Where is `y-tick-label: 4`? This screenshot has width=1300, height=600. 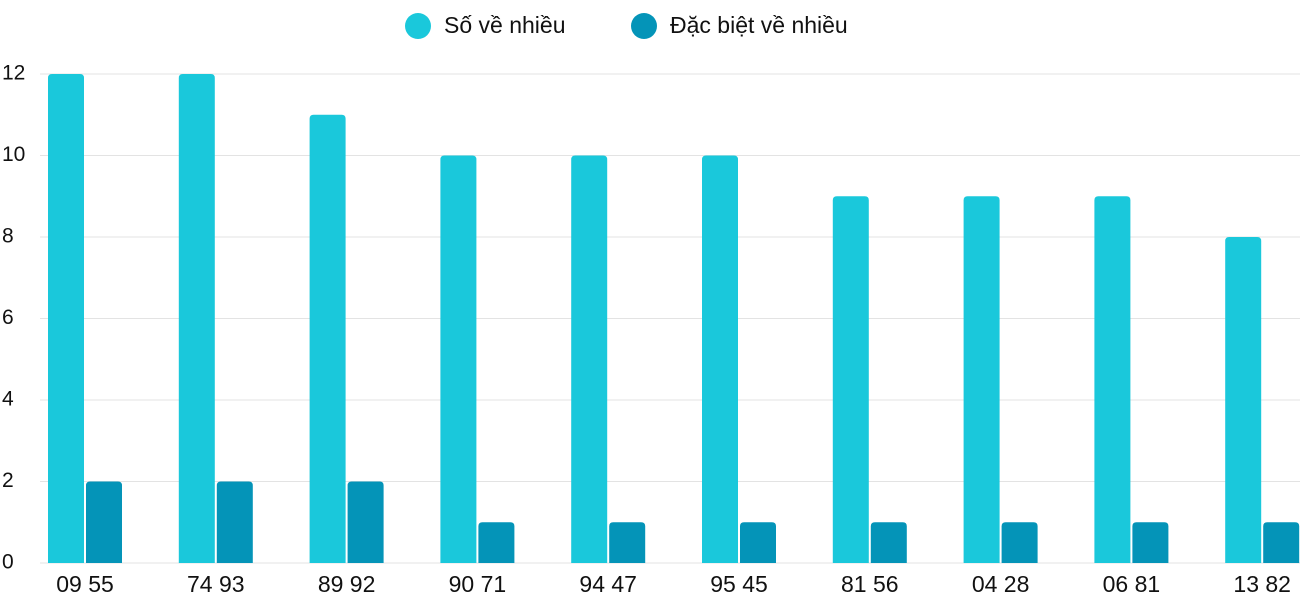
y-tick-label: 4 is located at coordinates (8, 399).